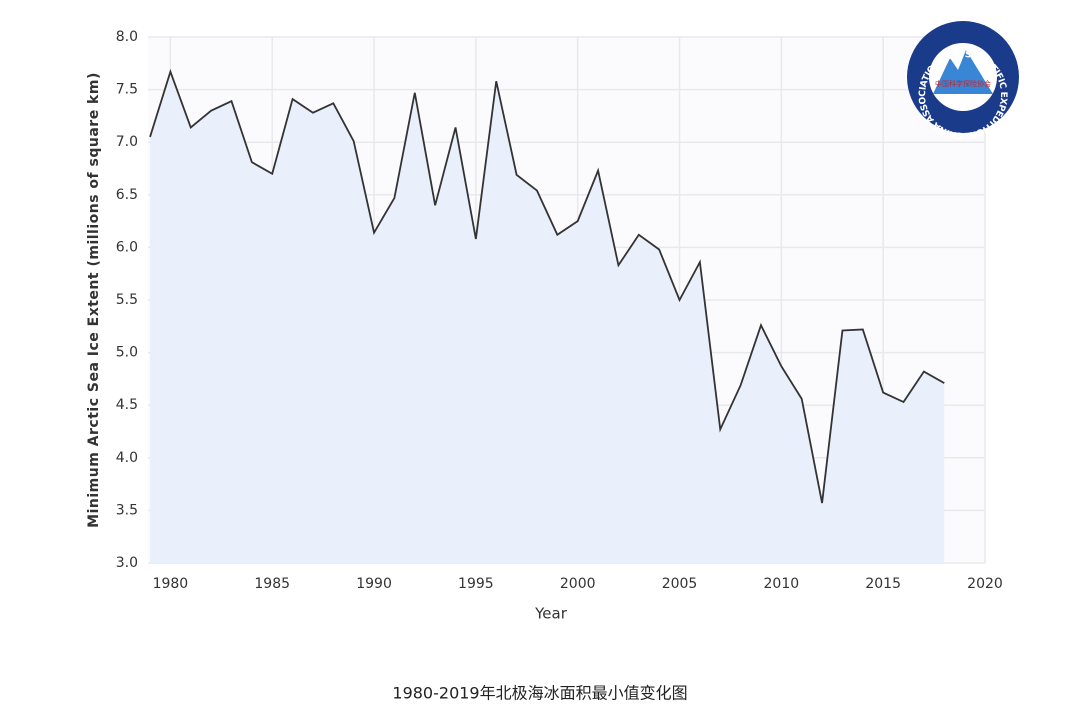 The height and width of the screenshot is (720, 1080). I want to click on y-tick-label: 7.0, so click(127, 142).